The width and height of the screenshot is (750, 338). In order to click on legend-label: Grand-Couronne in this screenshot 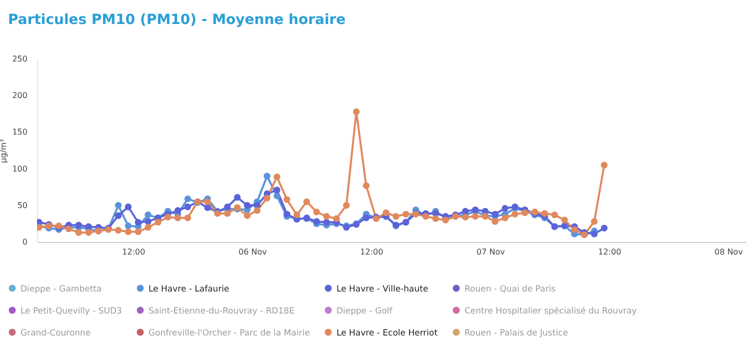, I will do `click(55, 333)`.